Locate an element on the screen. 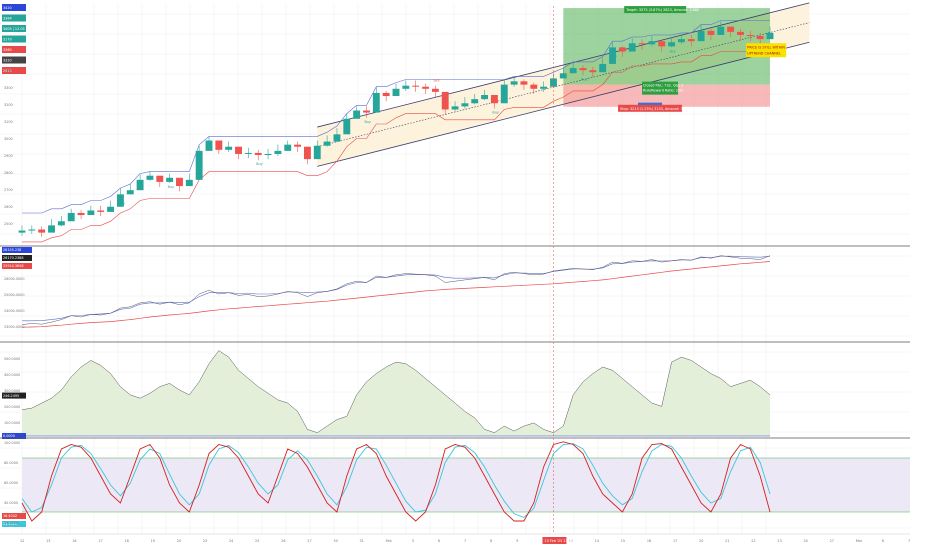 The height and width of the screenshot is (550, 932). time-axis-label: 3 is located at coordinates (413, 541).